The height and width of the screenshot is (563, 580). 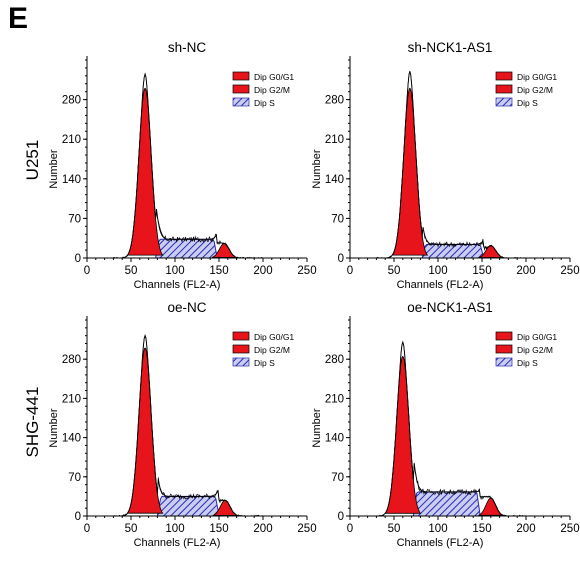 I want to click on panel-letter: E, so click(x=18, y=18).